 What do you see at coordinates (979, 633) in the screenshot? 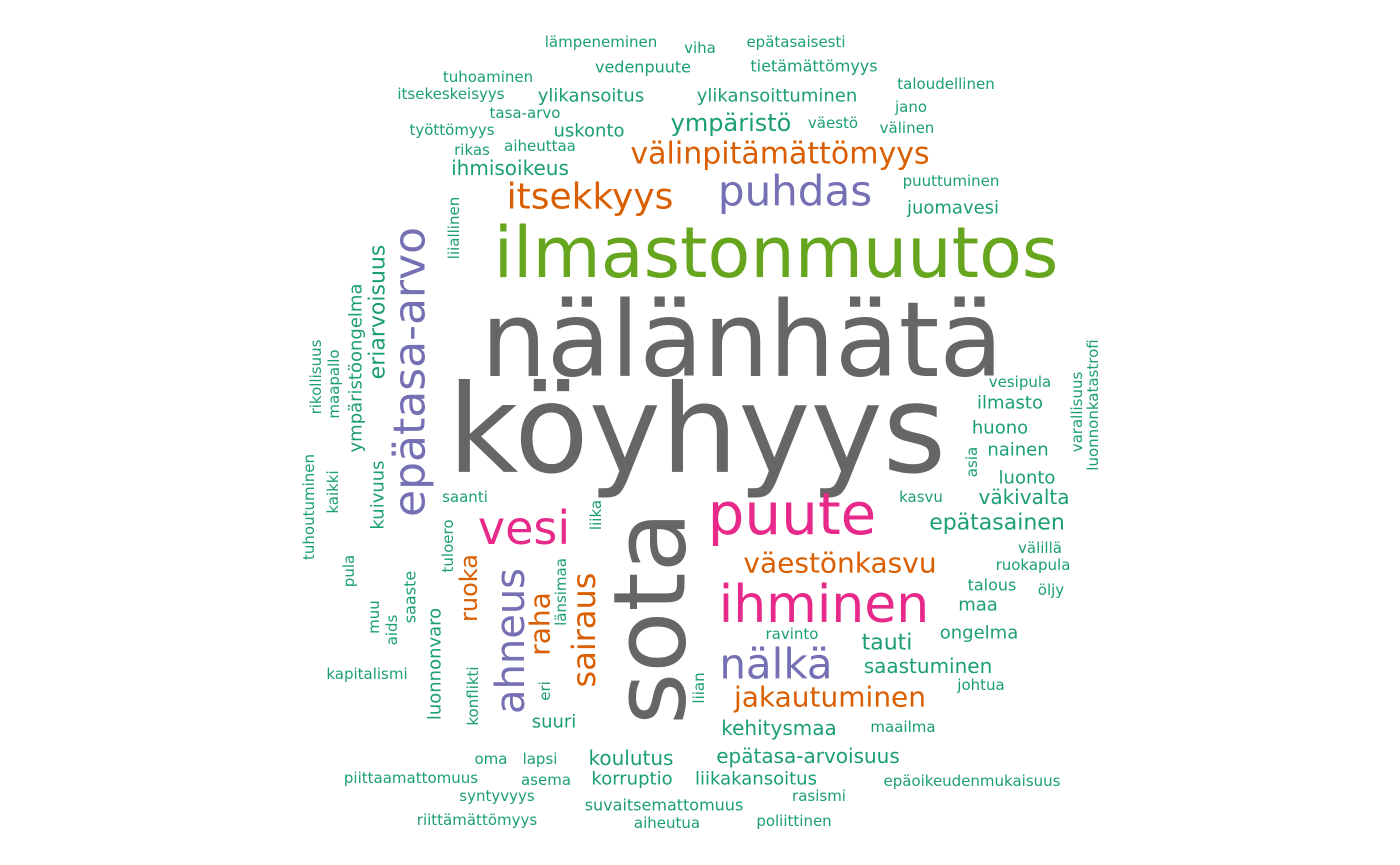
I see `word-31: ongelma` at bounding box center [979, 633].